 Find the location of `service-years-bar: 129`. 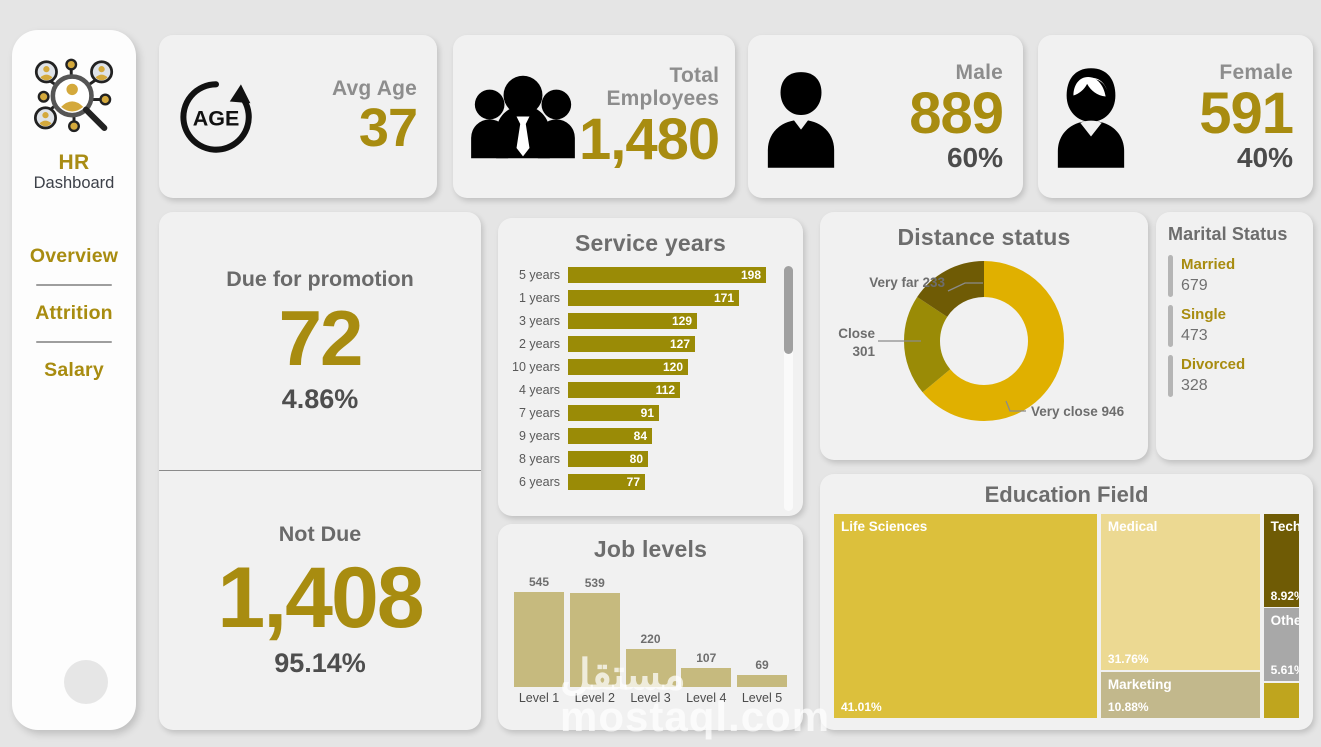

service-years-bar: 129 is located at coordinates (632, 320).